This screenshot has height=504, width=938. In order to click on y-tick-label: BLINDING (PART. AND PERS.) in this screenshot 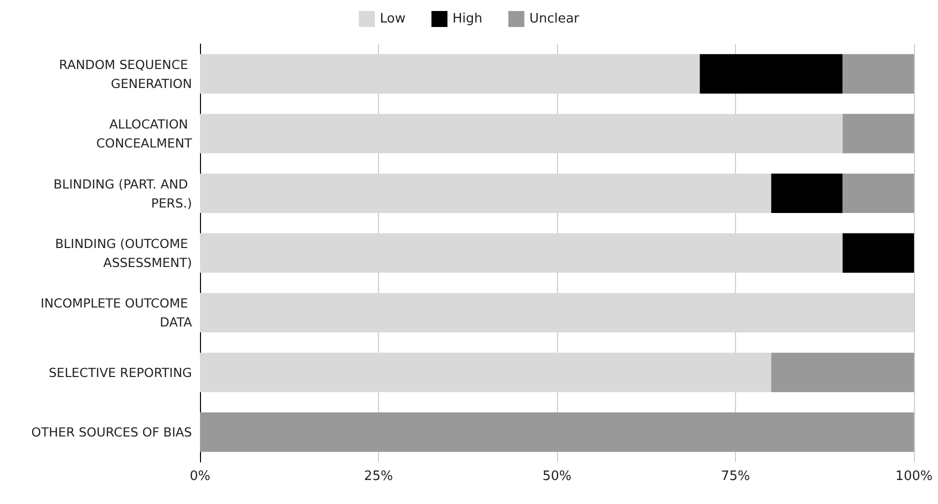, I will do `click(123, 193)`.